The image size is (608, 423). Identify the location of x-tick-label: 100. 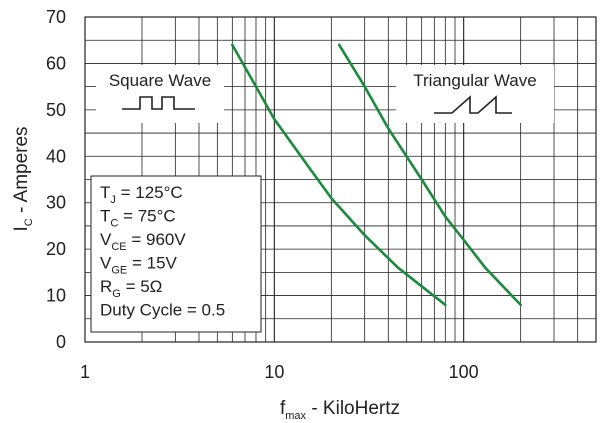
(464, 372).